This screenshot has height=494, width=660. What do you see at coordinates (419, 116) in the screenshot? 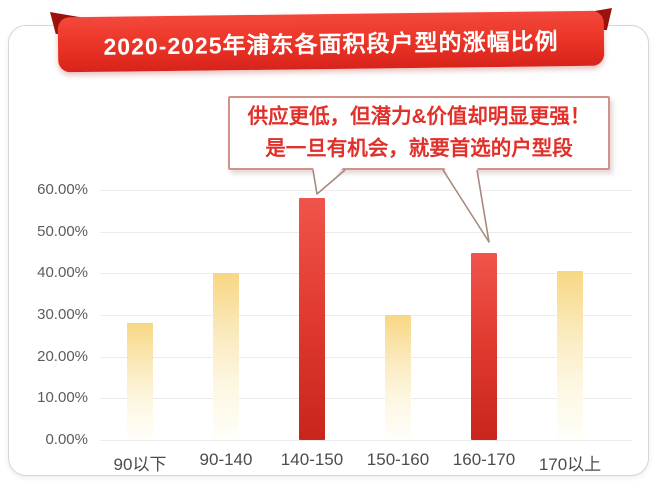
I see `annotation-line-1: 供应更低，但潜力&价值却明显更强！` at bounding box center [419, 116].